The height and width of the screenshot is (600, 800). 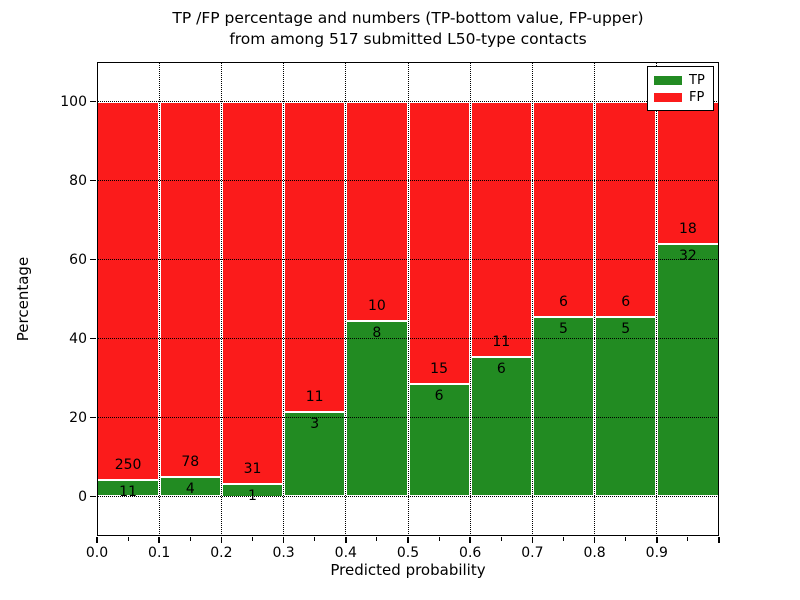 I want to click on y-tick-label-100: 100, so click(x=73, y=101).